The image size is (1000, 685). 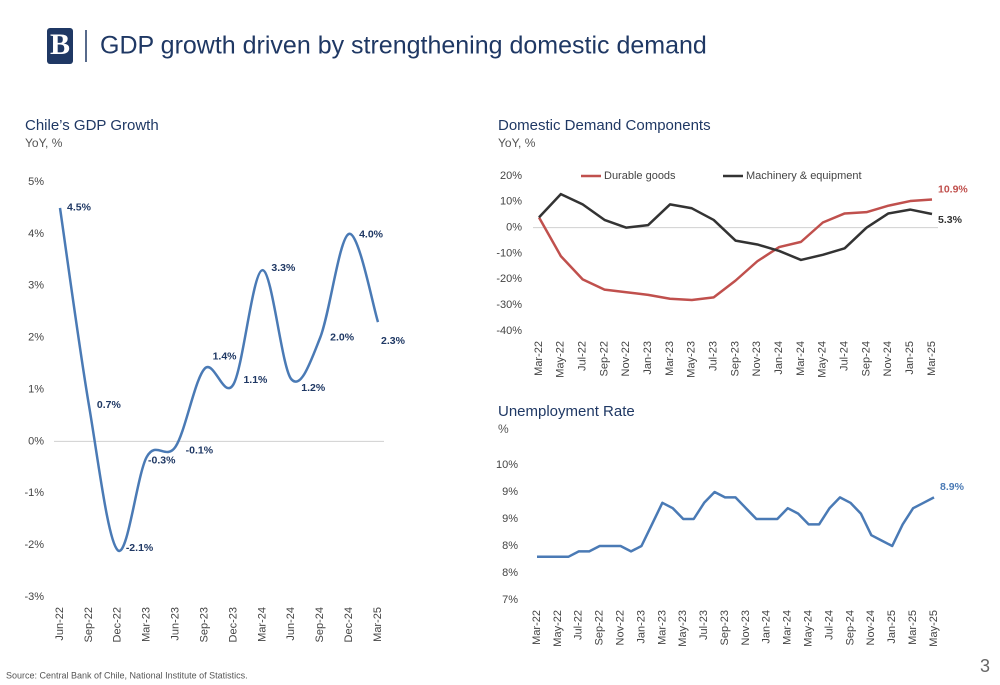 What do you see at coordinates (953, 189) in the screenshot?
I see `data-label: 10.9%` at bounding box center [953, 189].